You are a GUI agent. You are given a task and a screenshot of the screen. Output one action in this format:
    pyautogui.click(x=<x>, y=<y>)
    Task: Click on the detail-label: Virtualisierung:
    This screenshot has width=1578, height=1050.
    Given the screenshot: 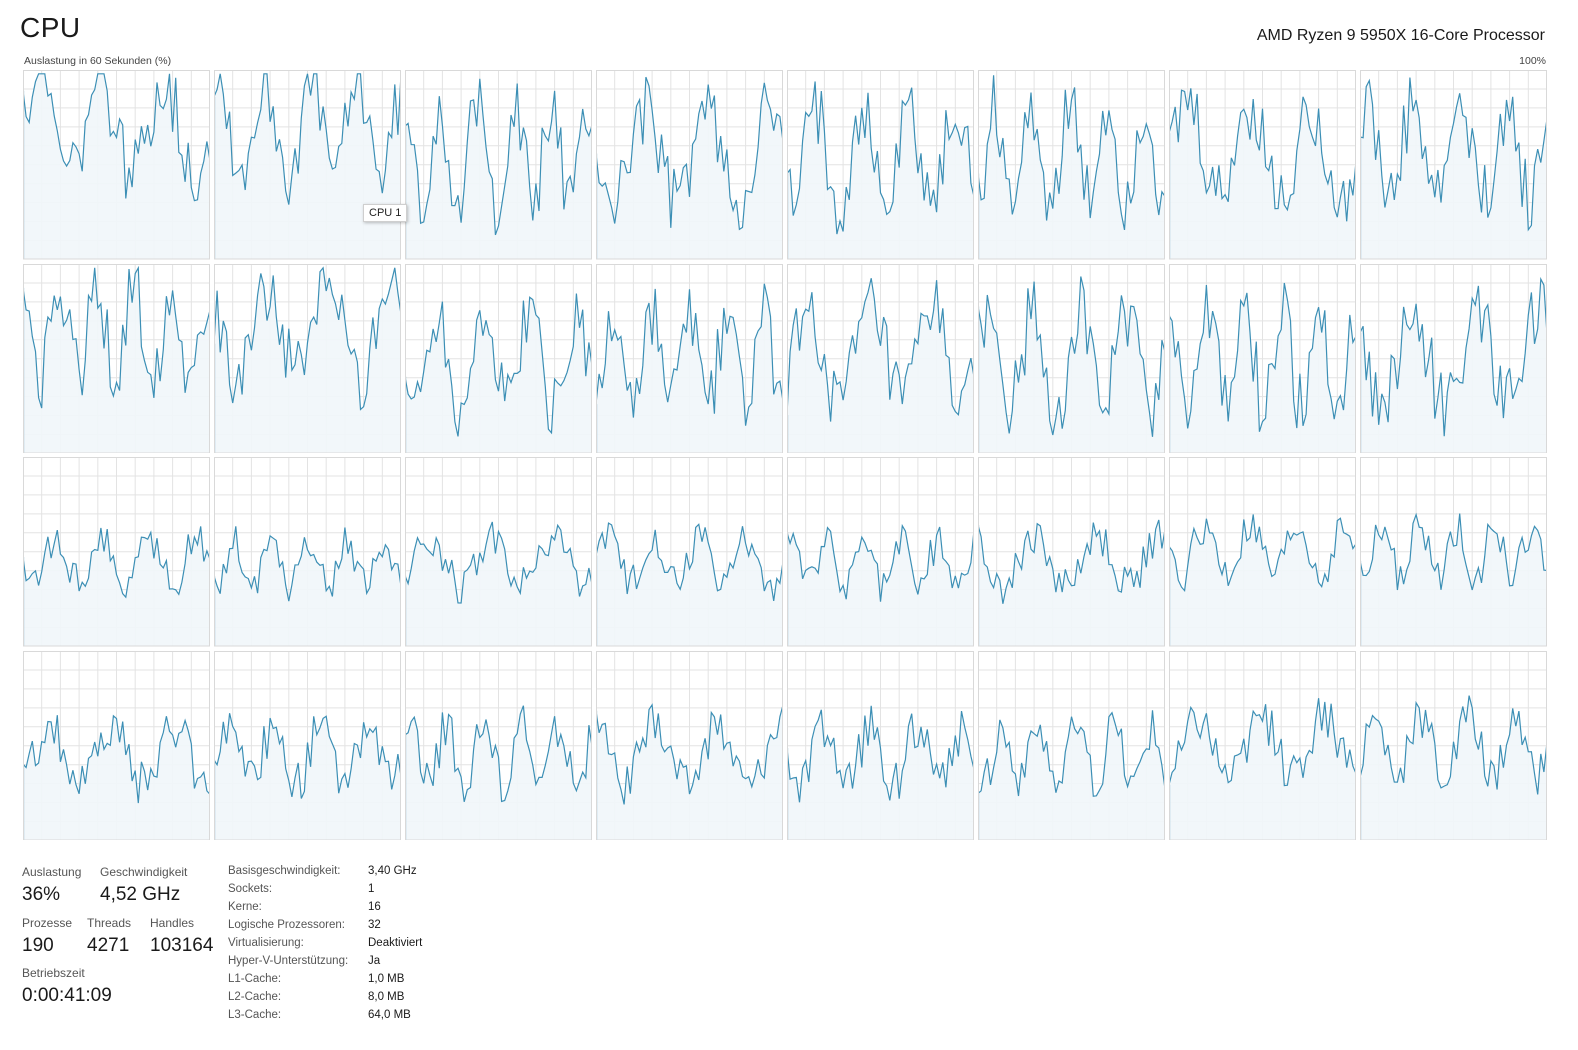 What is the action you would take?
    pyautogui.click(x=266, y=943)
    